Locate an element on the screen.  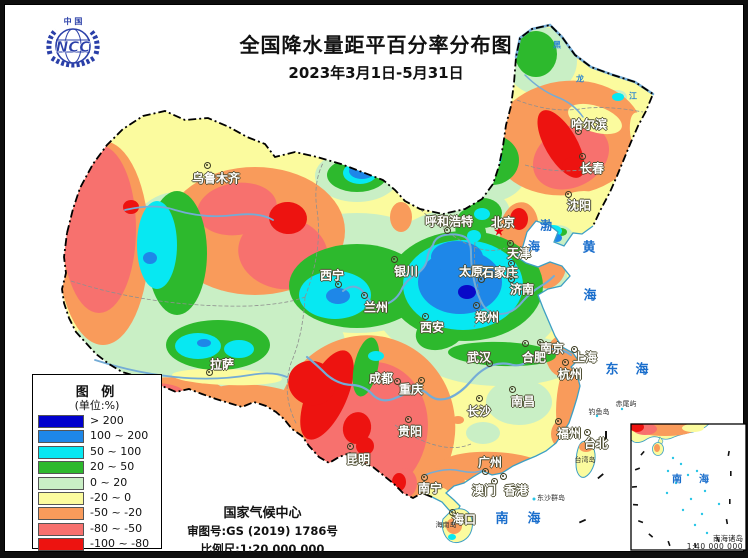
legend-label: 50 ~ 100 is located at coordinates (116, 451).